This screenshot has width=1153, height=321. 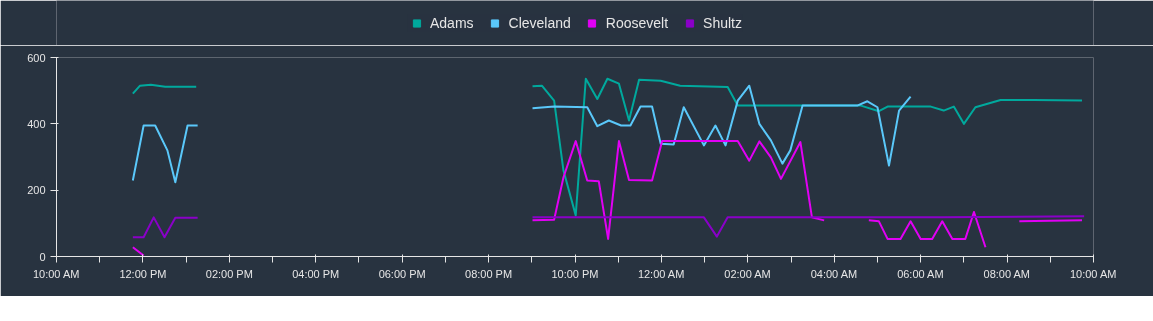 What do you see at coordinates (42, 256) in the screenshot?
I see `y-tick-label: 0` at bounding box center [42, 256].